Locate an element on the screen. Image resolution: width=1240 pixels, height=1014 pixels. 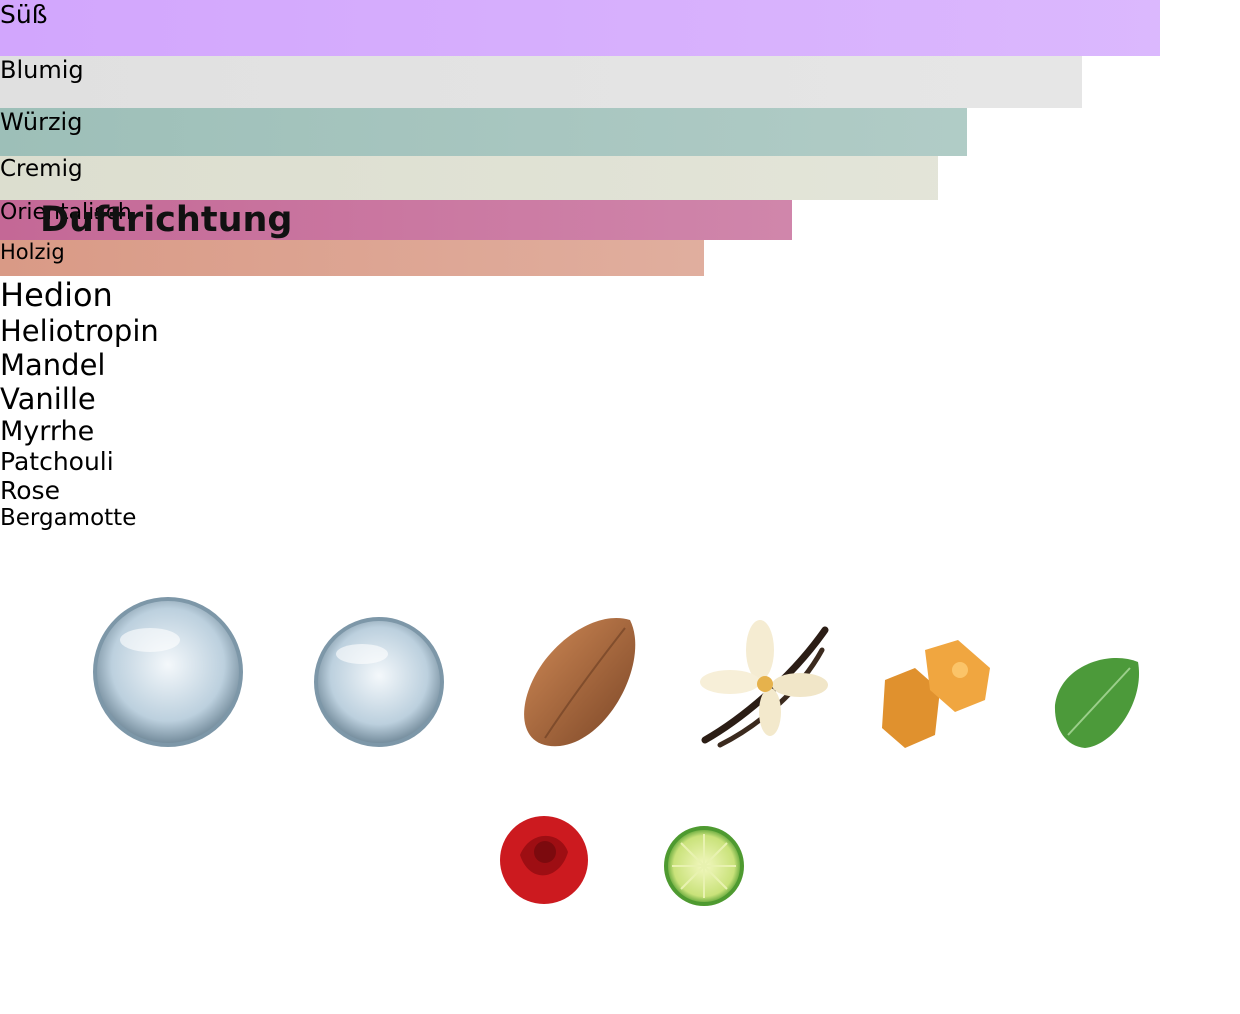
note-label: Hedion is located at coordinates (56, 295).